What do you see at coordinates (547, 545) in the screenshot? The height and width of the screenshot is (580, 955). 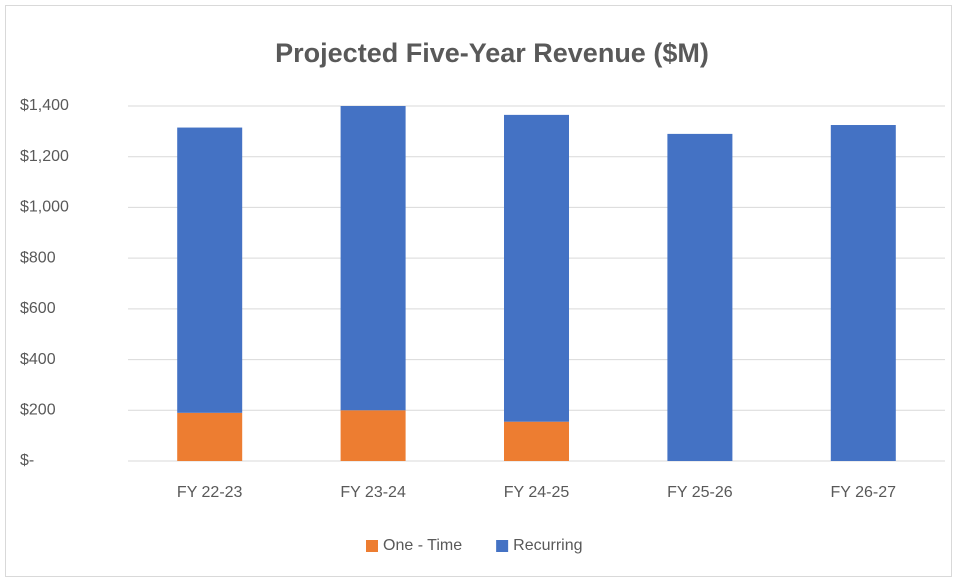 I see `legend-label: Recurring` at bounding box center [547, 545].